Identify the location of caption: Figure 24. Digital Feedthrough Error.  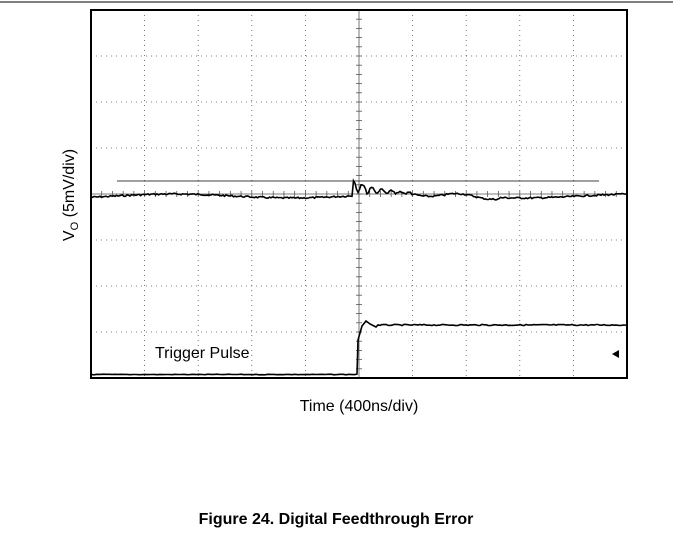
(336, 519).